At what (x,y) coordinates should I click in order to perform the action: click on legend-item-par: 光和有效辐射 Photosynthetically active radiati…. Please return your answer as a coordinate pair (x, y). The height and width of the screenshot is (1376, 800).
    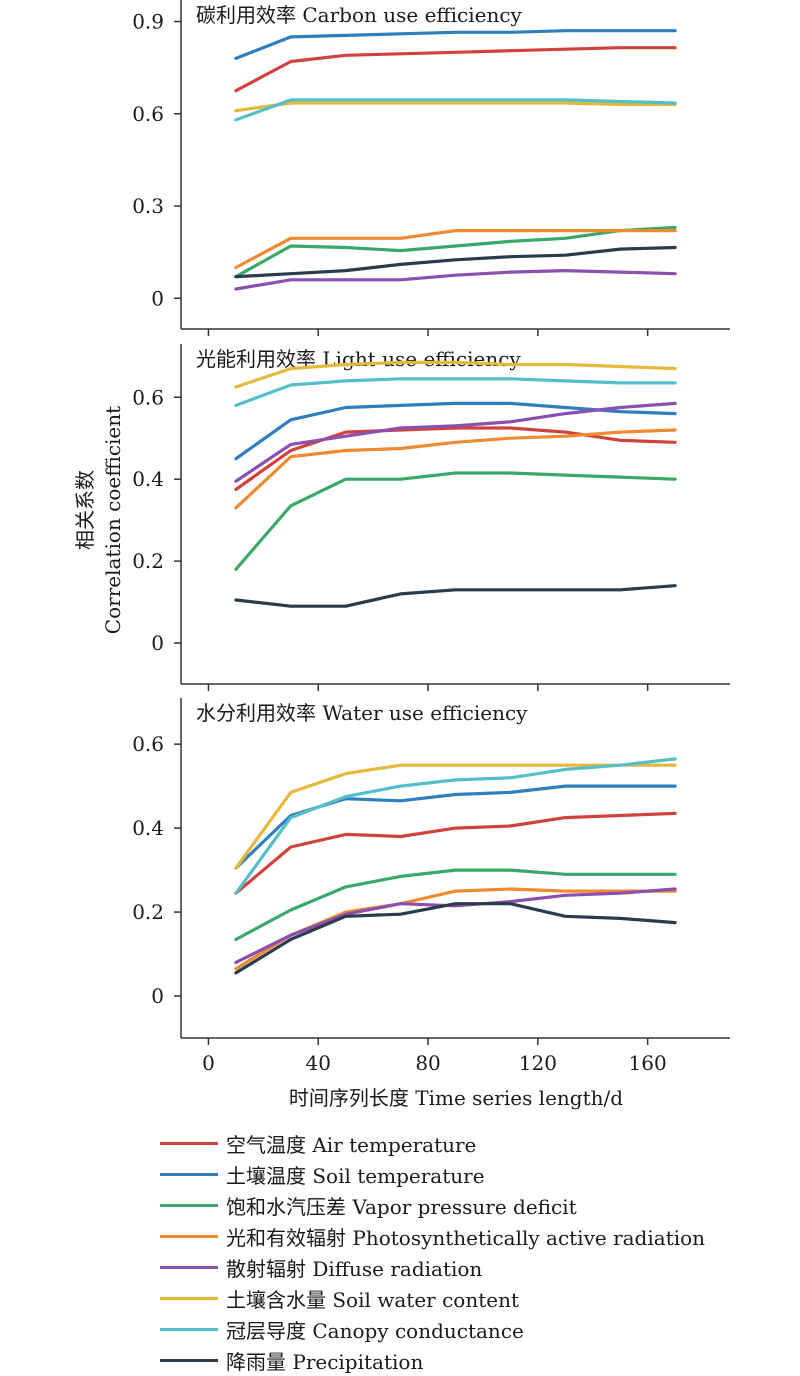
    Looking at the image, I should click on (432, 1236).